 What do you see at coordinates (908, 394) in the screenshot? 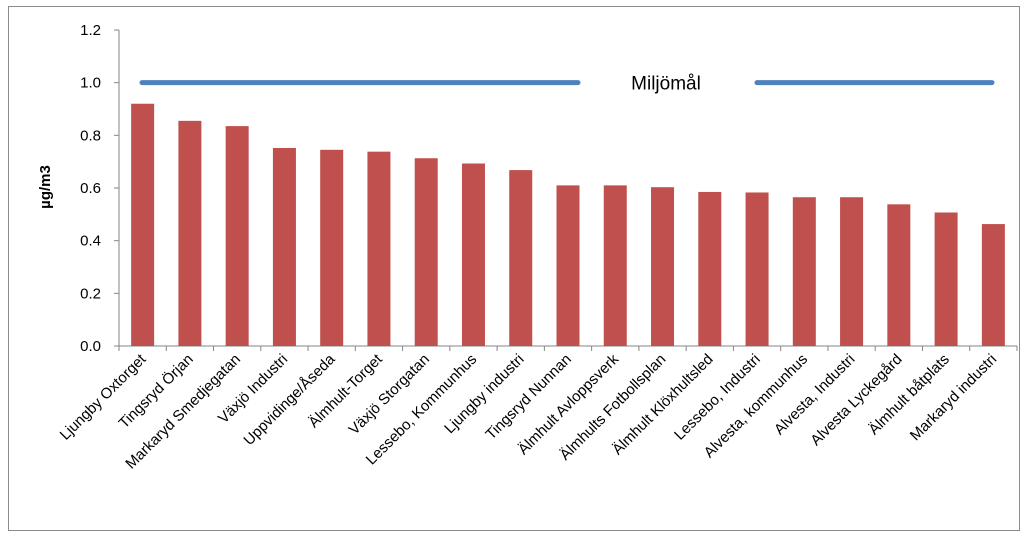
I see `x-tick-label: Älmhult båtplats` at bounding box center [908, 394].